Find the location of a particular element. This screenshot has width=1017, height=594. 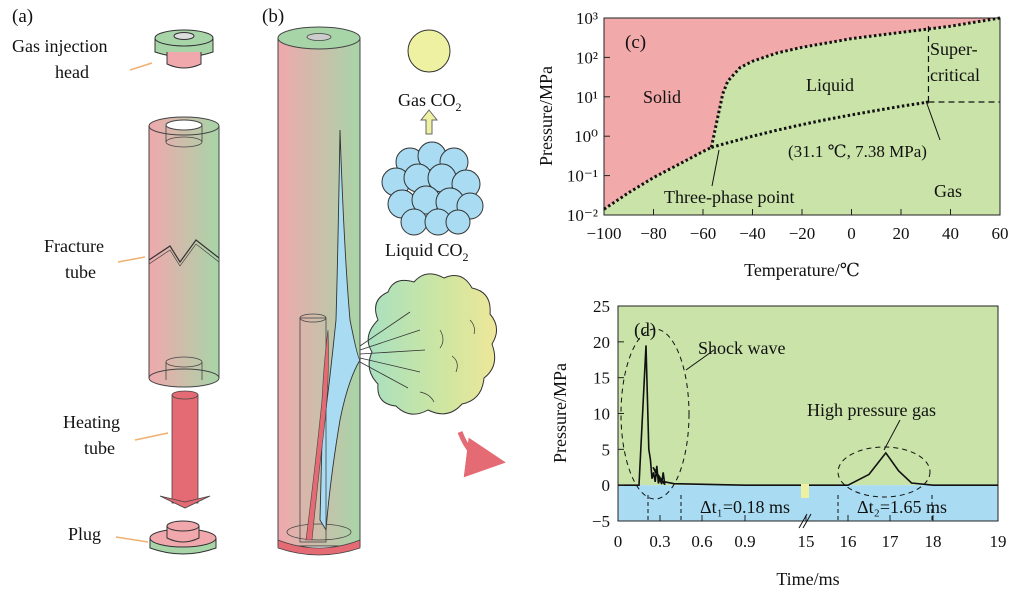

gas-injection-head-drawing is located at coordinates (184, 49).